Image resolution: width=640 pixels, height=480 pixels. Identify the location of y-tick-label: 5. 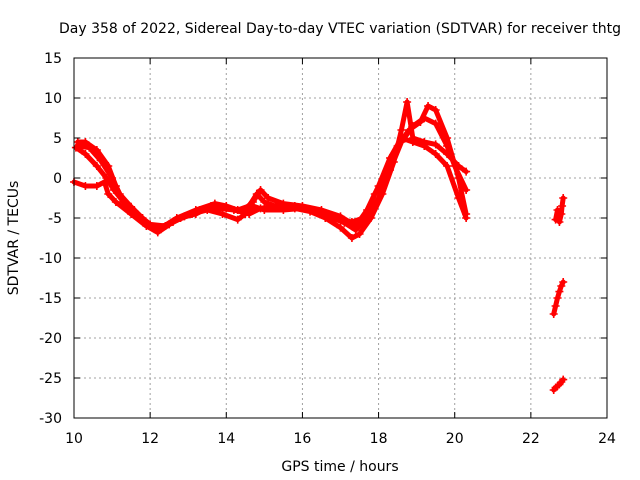
(57, 139).